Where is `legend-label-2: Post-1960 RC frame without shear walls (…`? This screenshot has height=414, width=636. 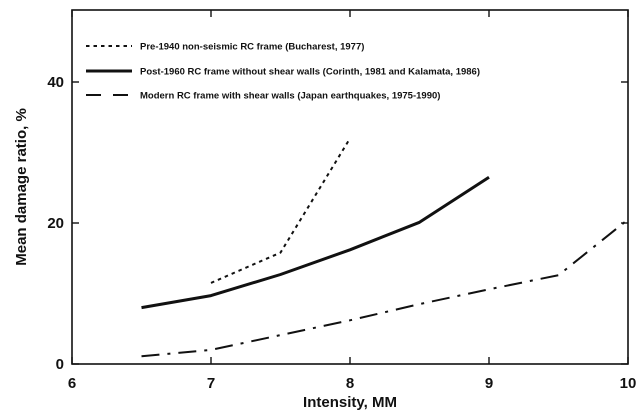
legend-label-2: Post-1960 RC frame without shear walls (… is located at coordinates (310, 72).